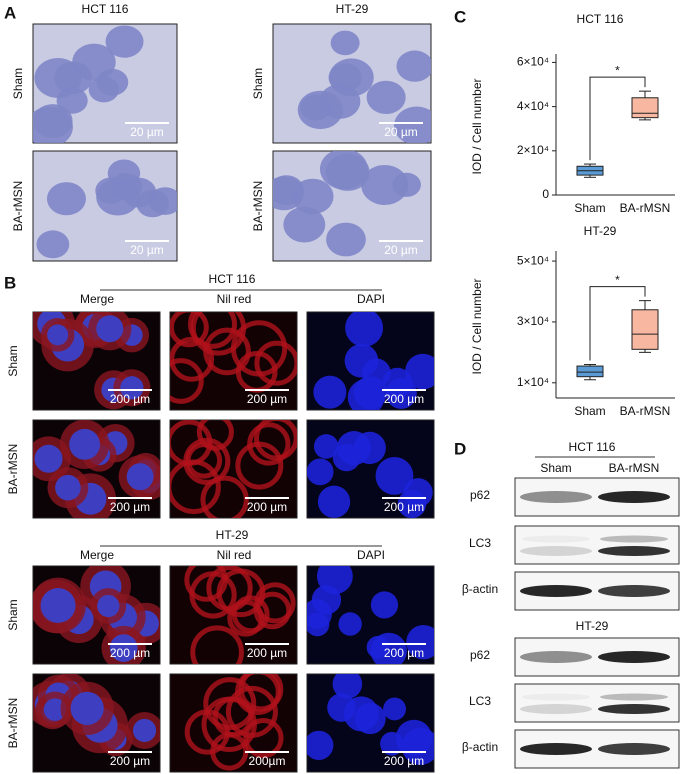 The image size is (685, 774). Describe the element at coordinates (234, 555) in the screenshot. I see `column-label: Nil red` at that location.